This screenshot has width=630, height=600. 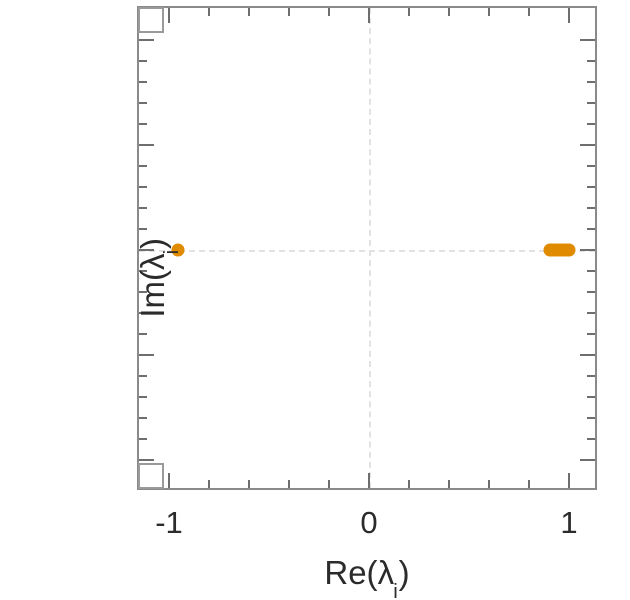 What do you see at coordinates (404, 572) in the screenshot?
I see `x-axis-title-suffix: )` at bounding box center [404, 572].